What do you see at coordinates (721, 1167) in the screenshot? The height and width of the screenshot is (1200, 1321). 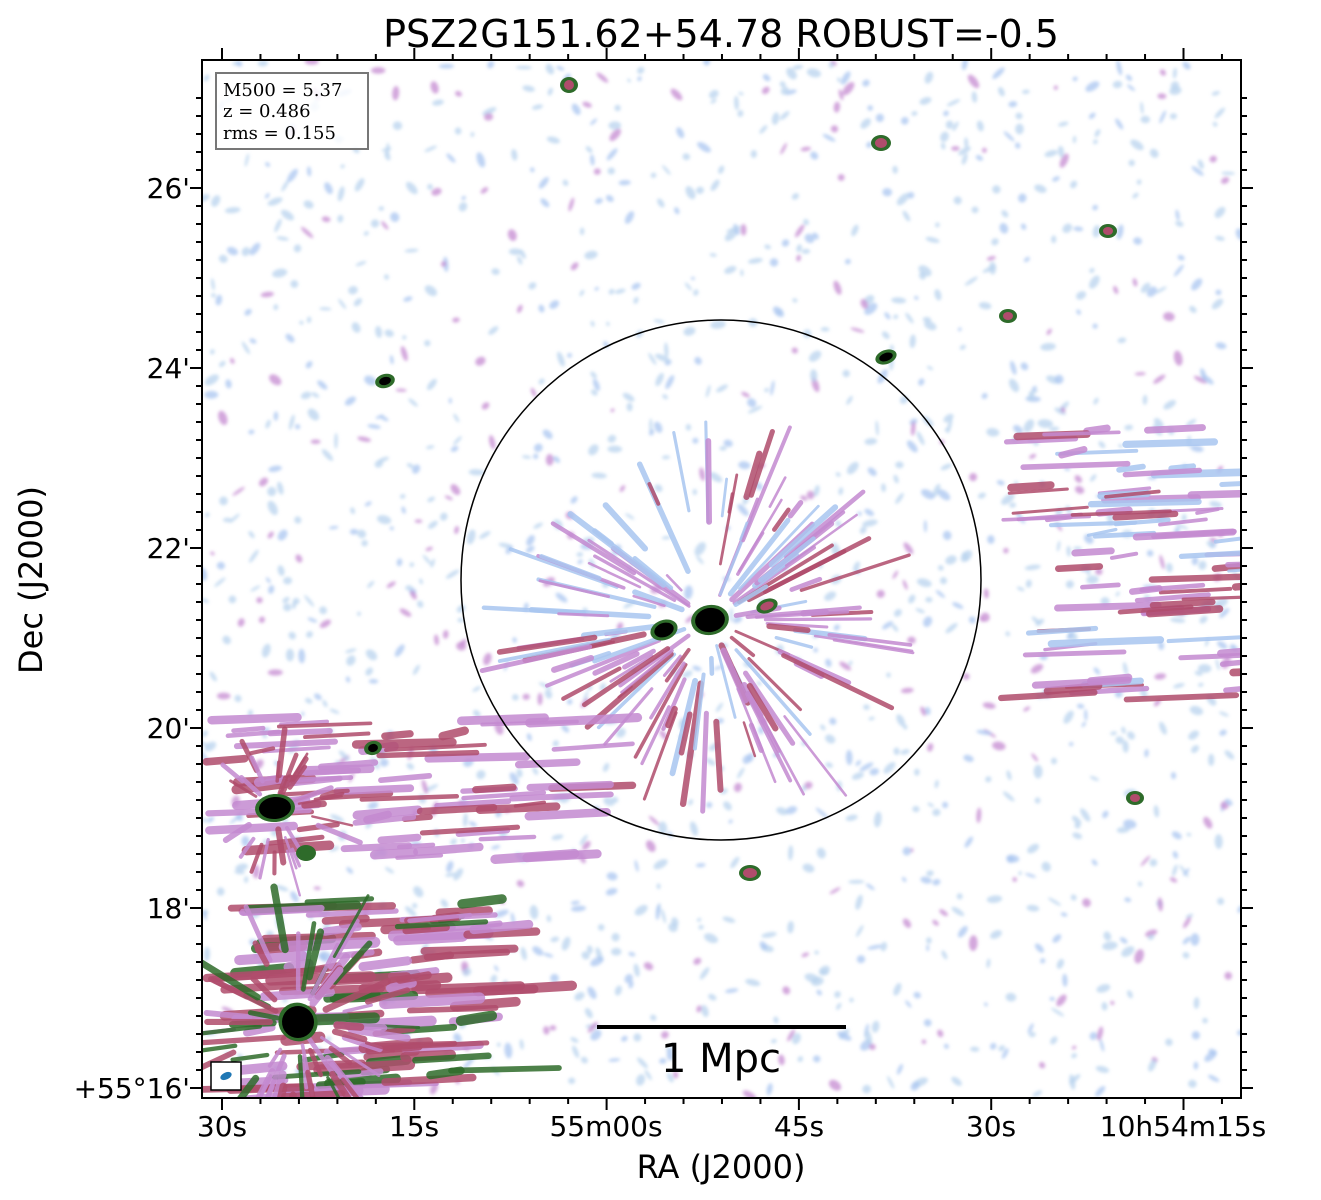 I see `x-axis-label: RA (J2000)` at bounding box center [721, 1167].